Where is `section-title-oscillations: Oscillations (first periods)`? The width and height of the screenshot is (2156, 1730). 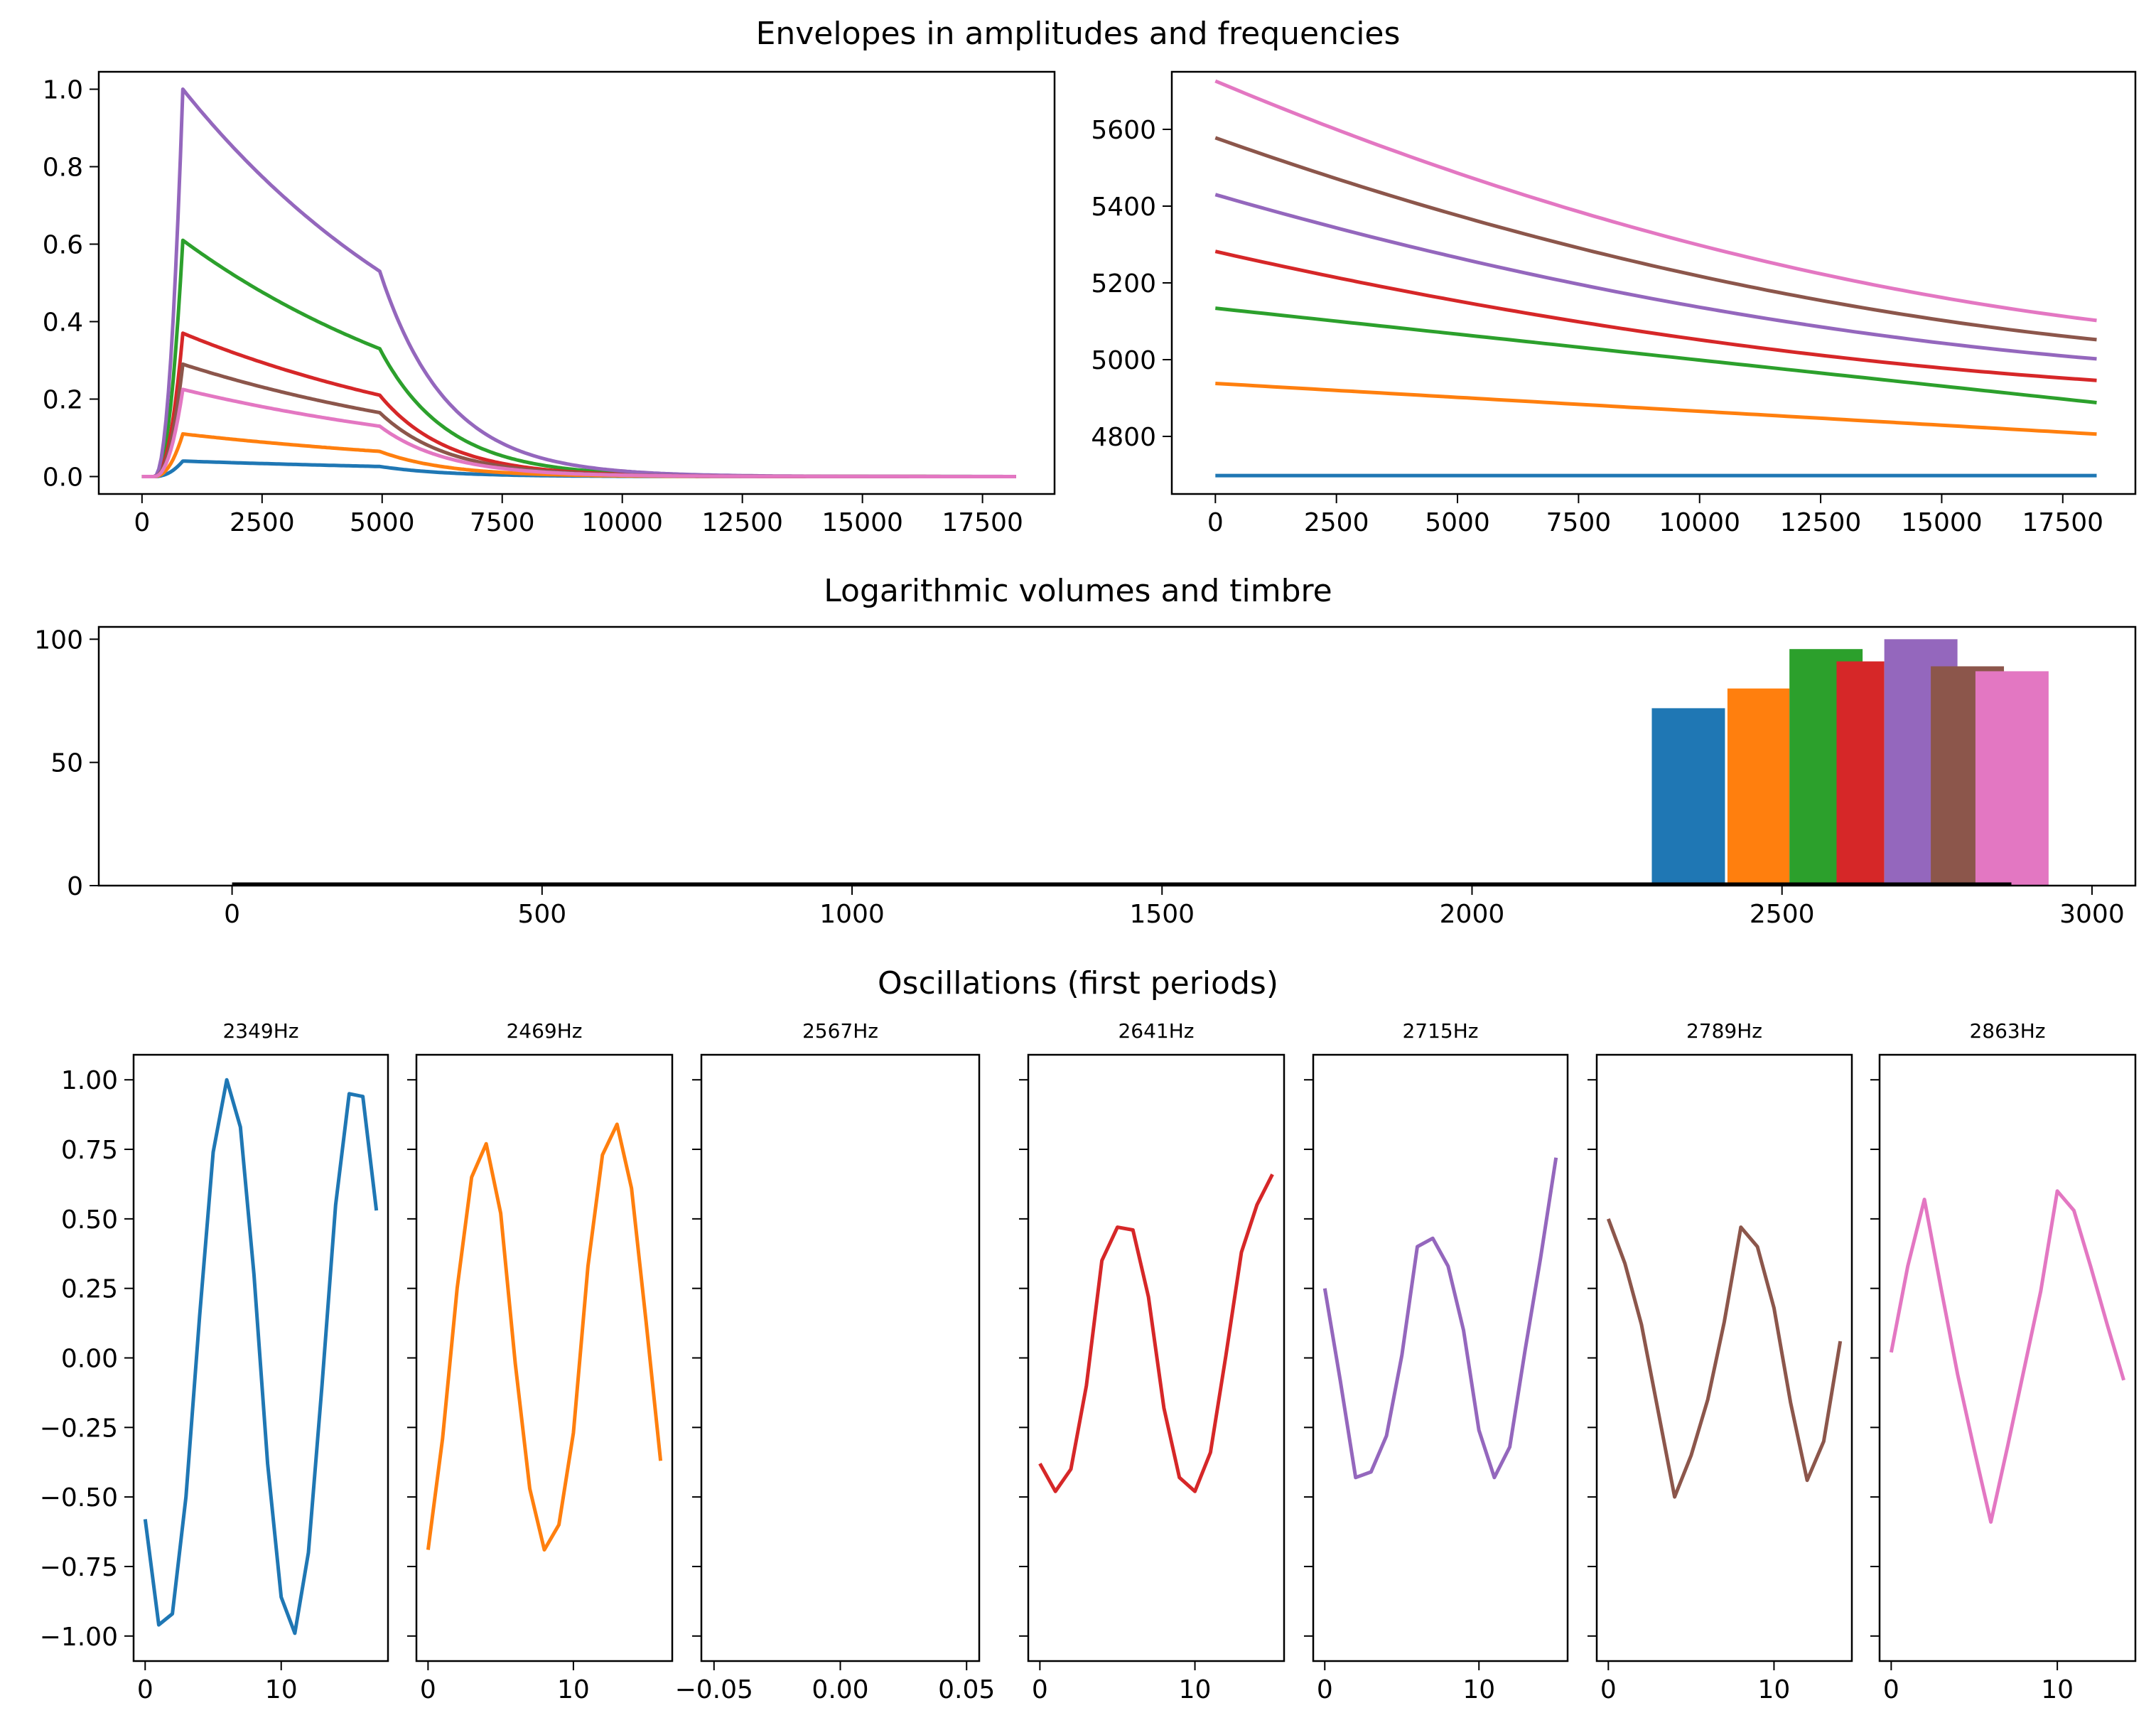 section-title-oscillations: Oscillations (first periods) is located at coordinates (1078, 983).